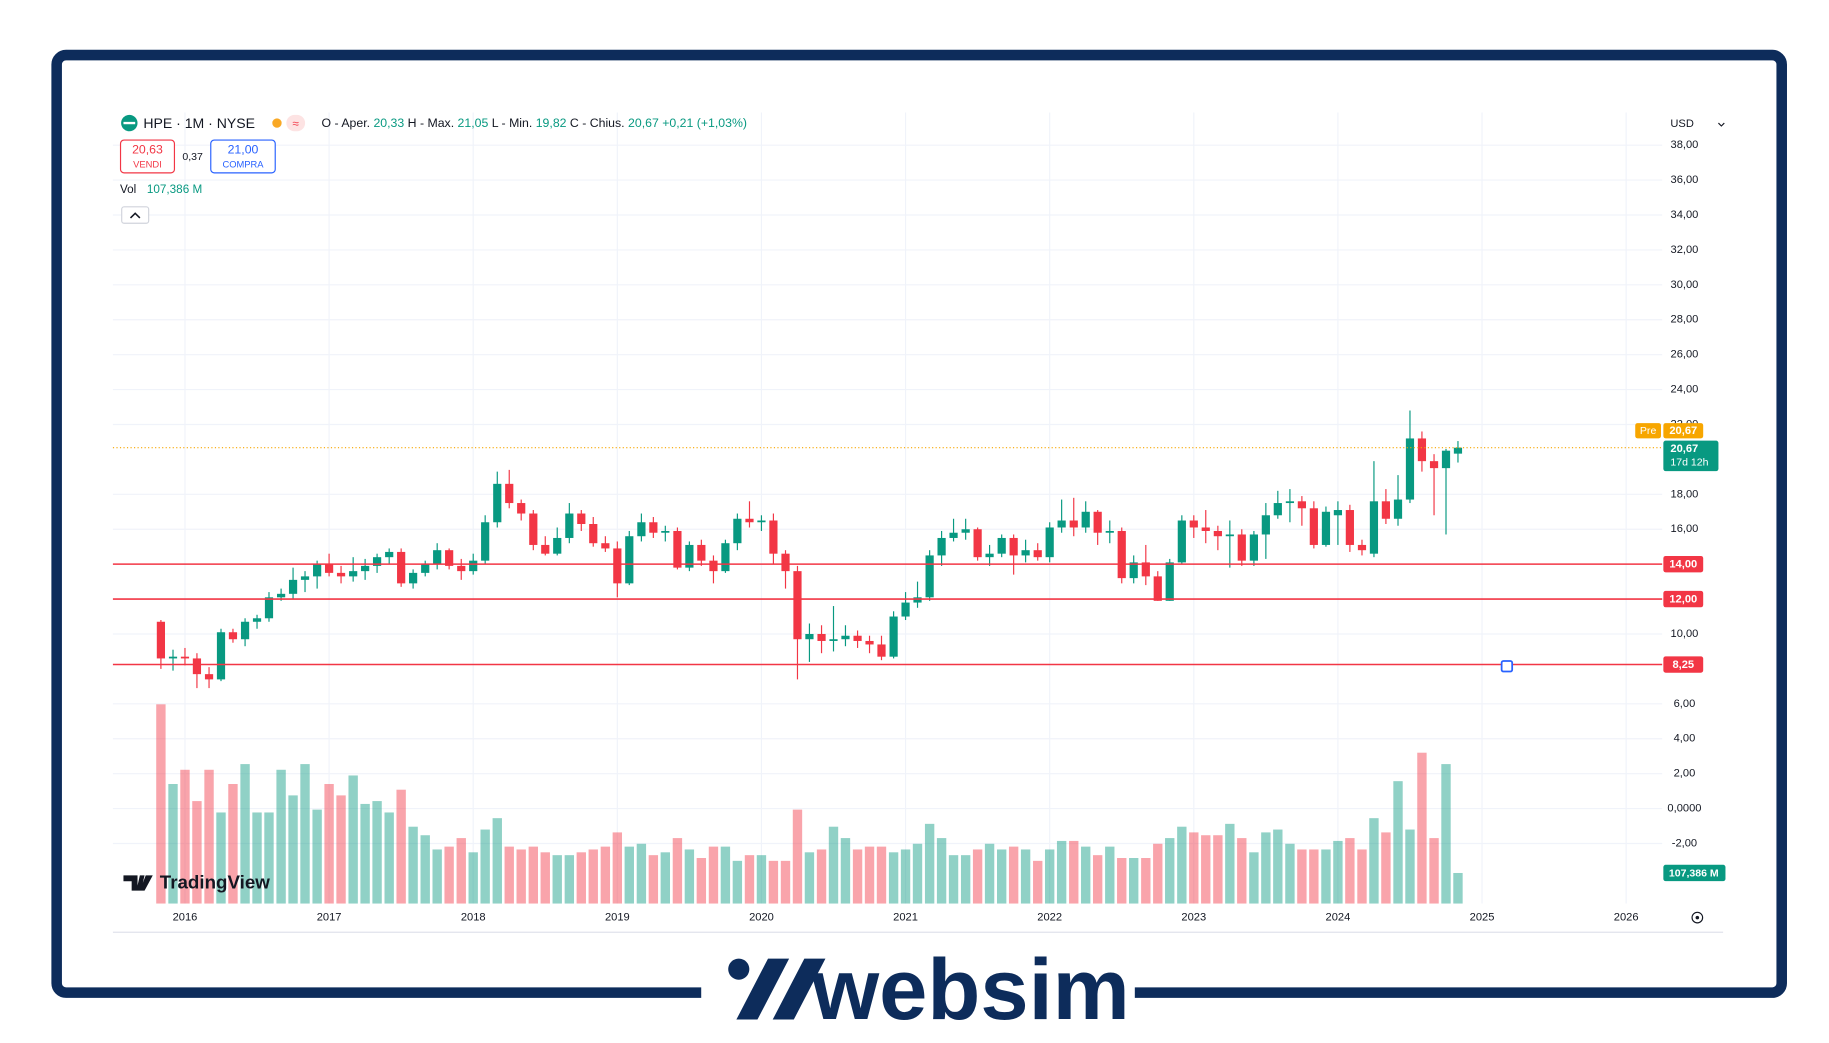  I want to click on y-tick-label: 6,00, so click(1685, 704).